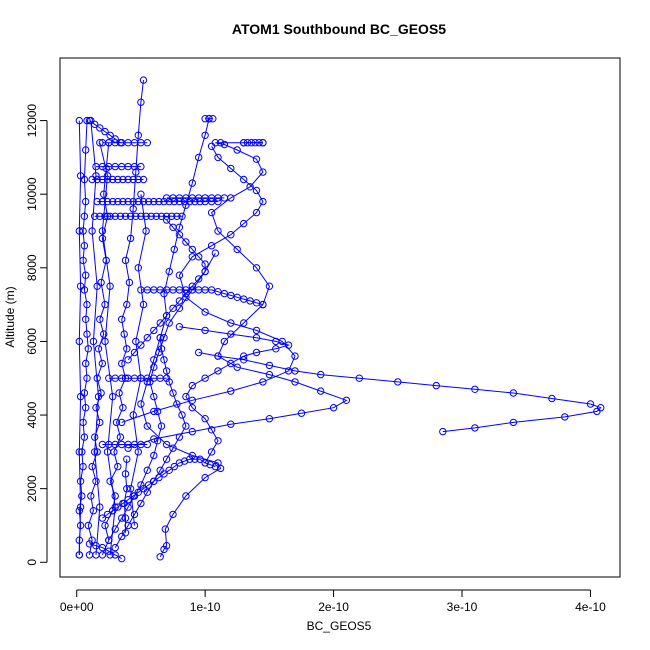 The width and height of the screenshot is (650, 650). Describe the element at coordinates (333, 601) in the screenshot. I see `x-axis: 0e+00 1e-10 2e-10 3e-10 4e-10` at that location.